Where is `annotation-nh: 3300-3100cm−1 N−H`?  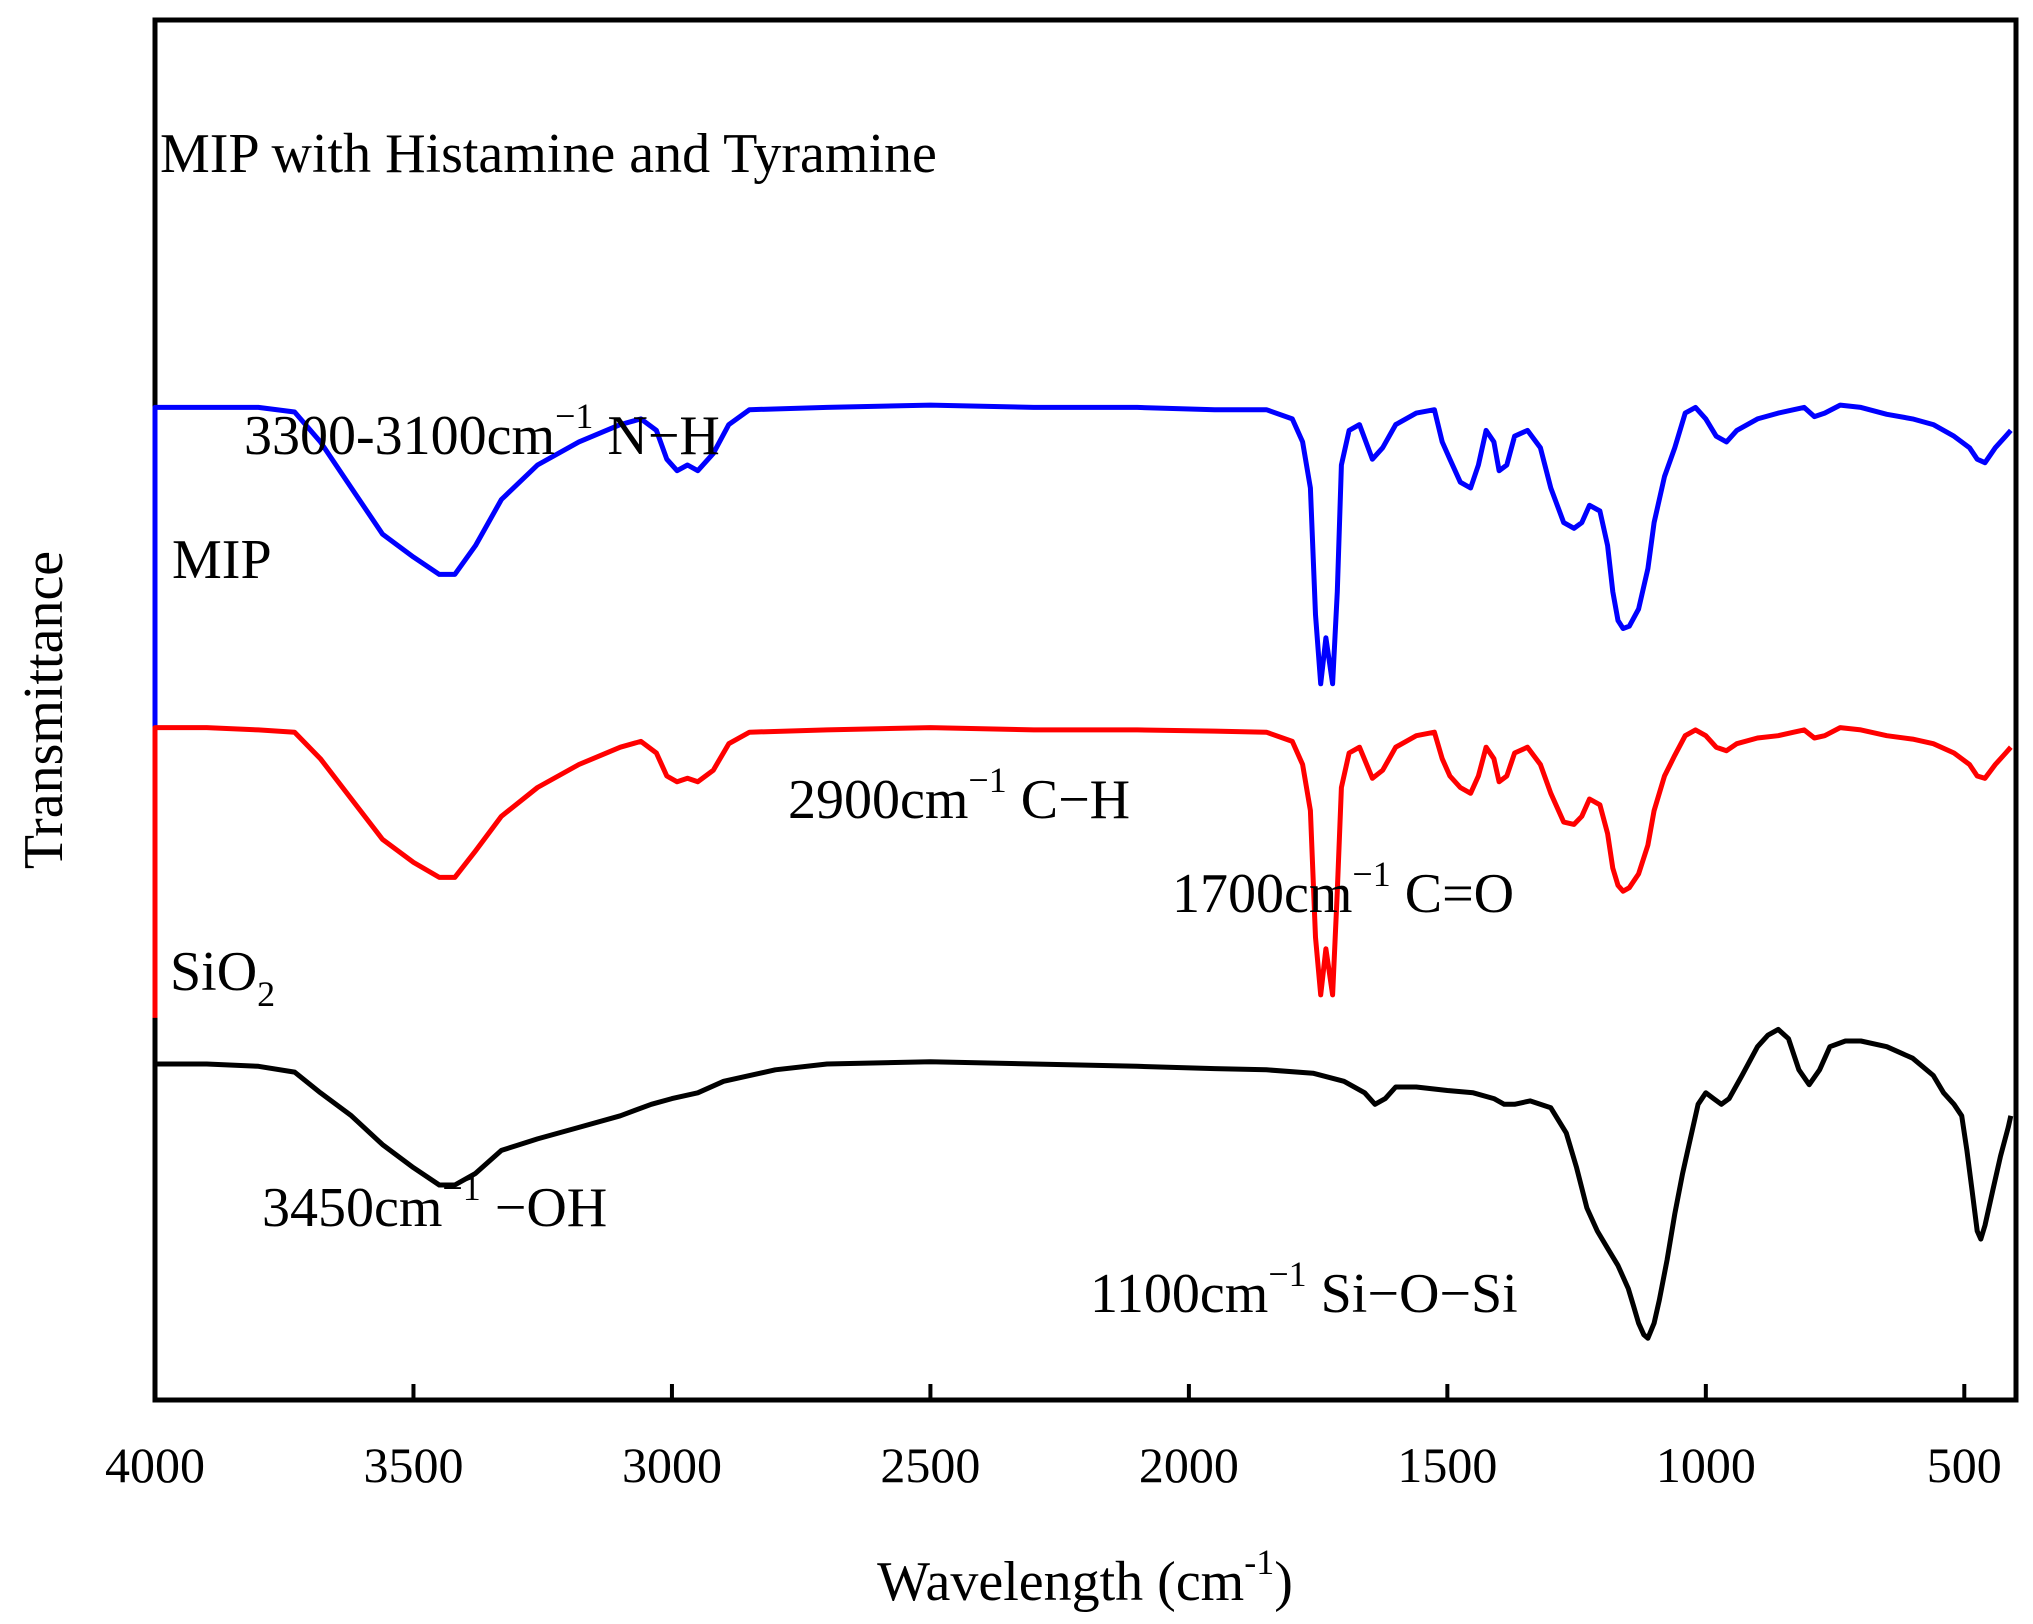 annotation-nh: 3300-3100cm−1 N−H is located at coordinates (482, 431).